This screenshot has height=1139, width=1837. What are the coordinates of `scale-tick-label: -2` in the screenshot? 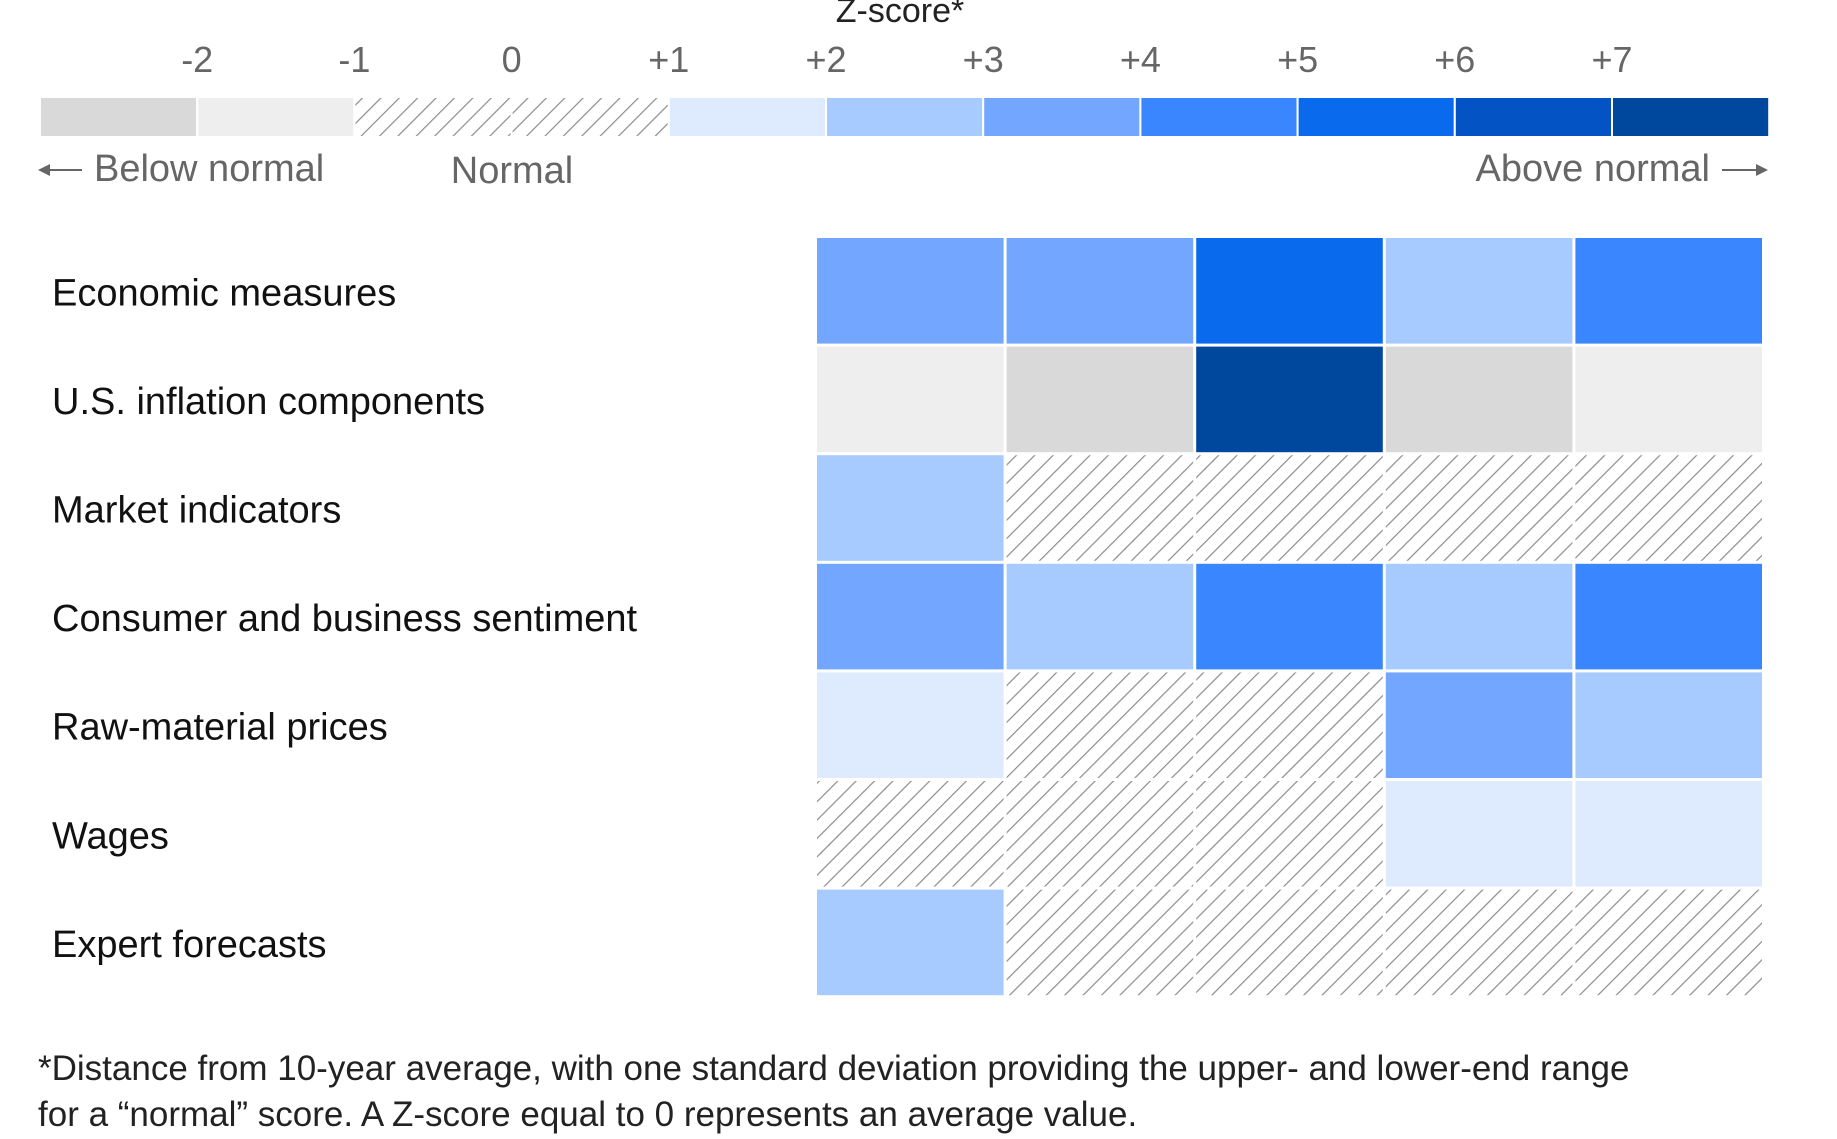 It's located at (197, 59).